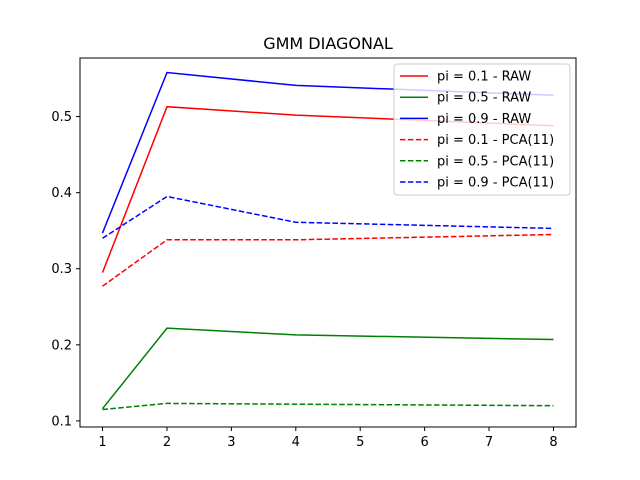 This screenshot has height=480, width=640. I want to click on legend-box, so click(482, 129).